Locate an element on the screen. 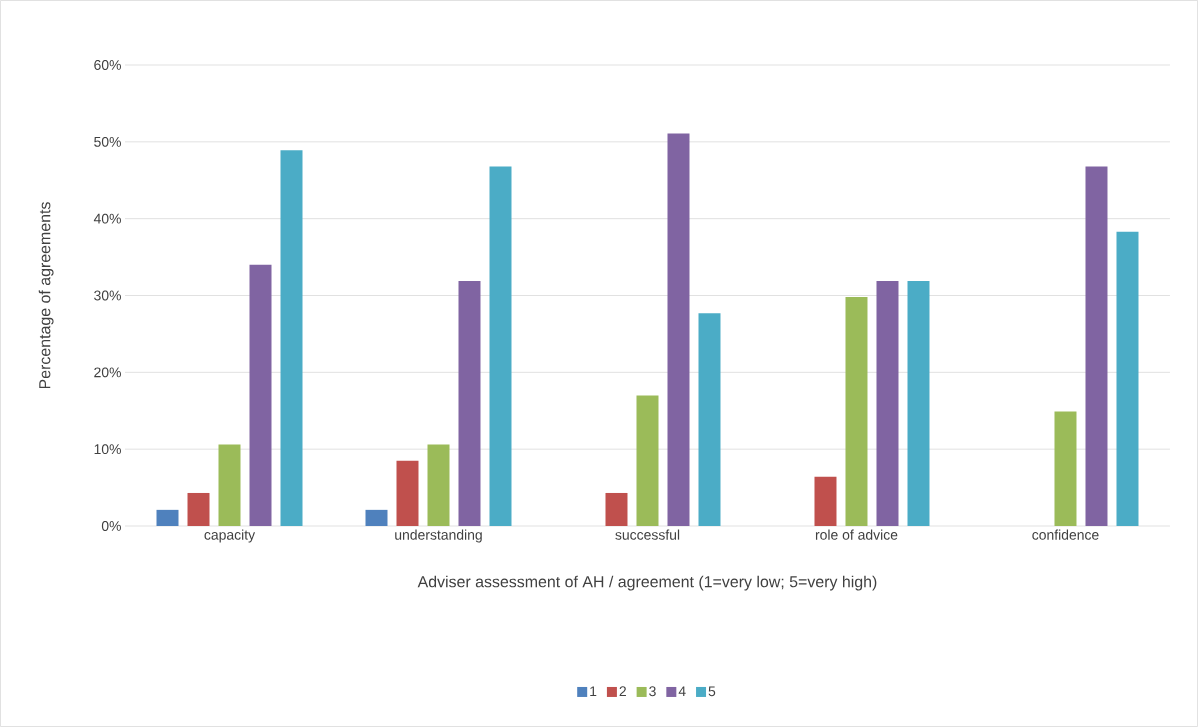 The image size is (1198, 727). y-axis-title: Percentage of agreements is located at coordinates (46, 295).